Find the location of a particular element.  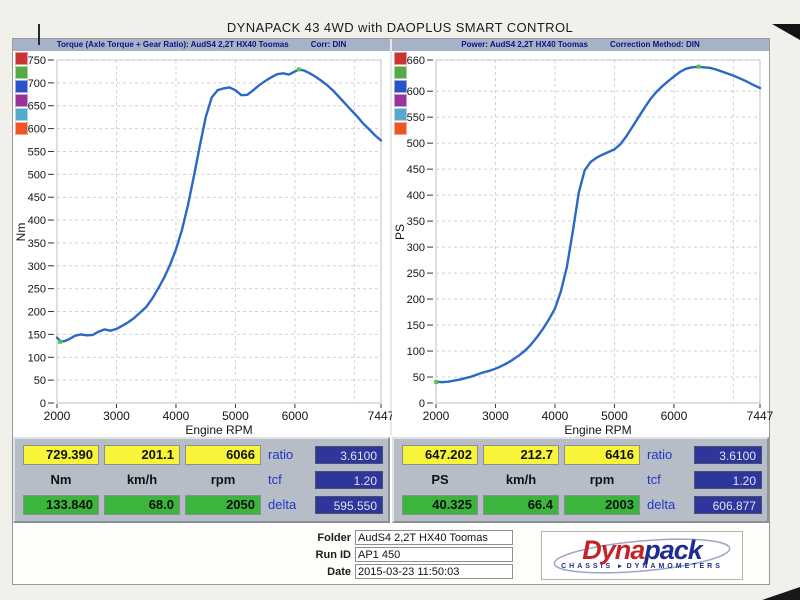

scan-artifact-bottom-right is located at coordinates (781, 593).